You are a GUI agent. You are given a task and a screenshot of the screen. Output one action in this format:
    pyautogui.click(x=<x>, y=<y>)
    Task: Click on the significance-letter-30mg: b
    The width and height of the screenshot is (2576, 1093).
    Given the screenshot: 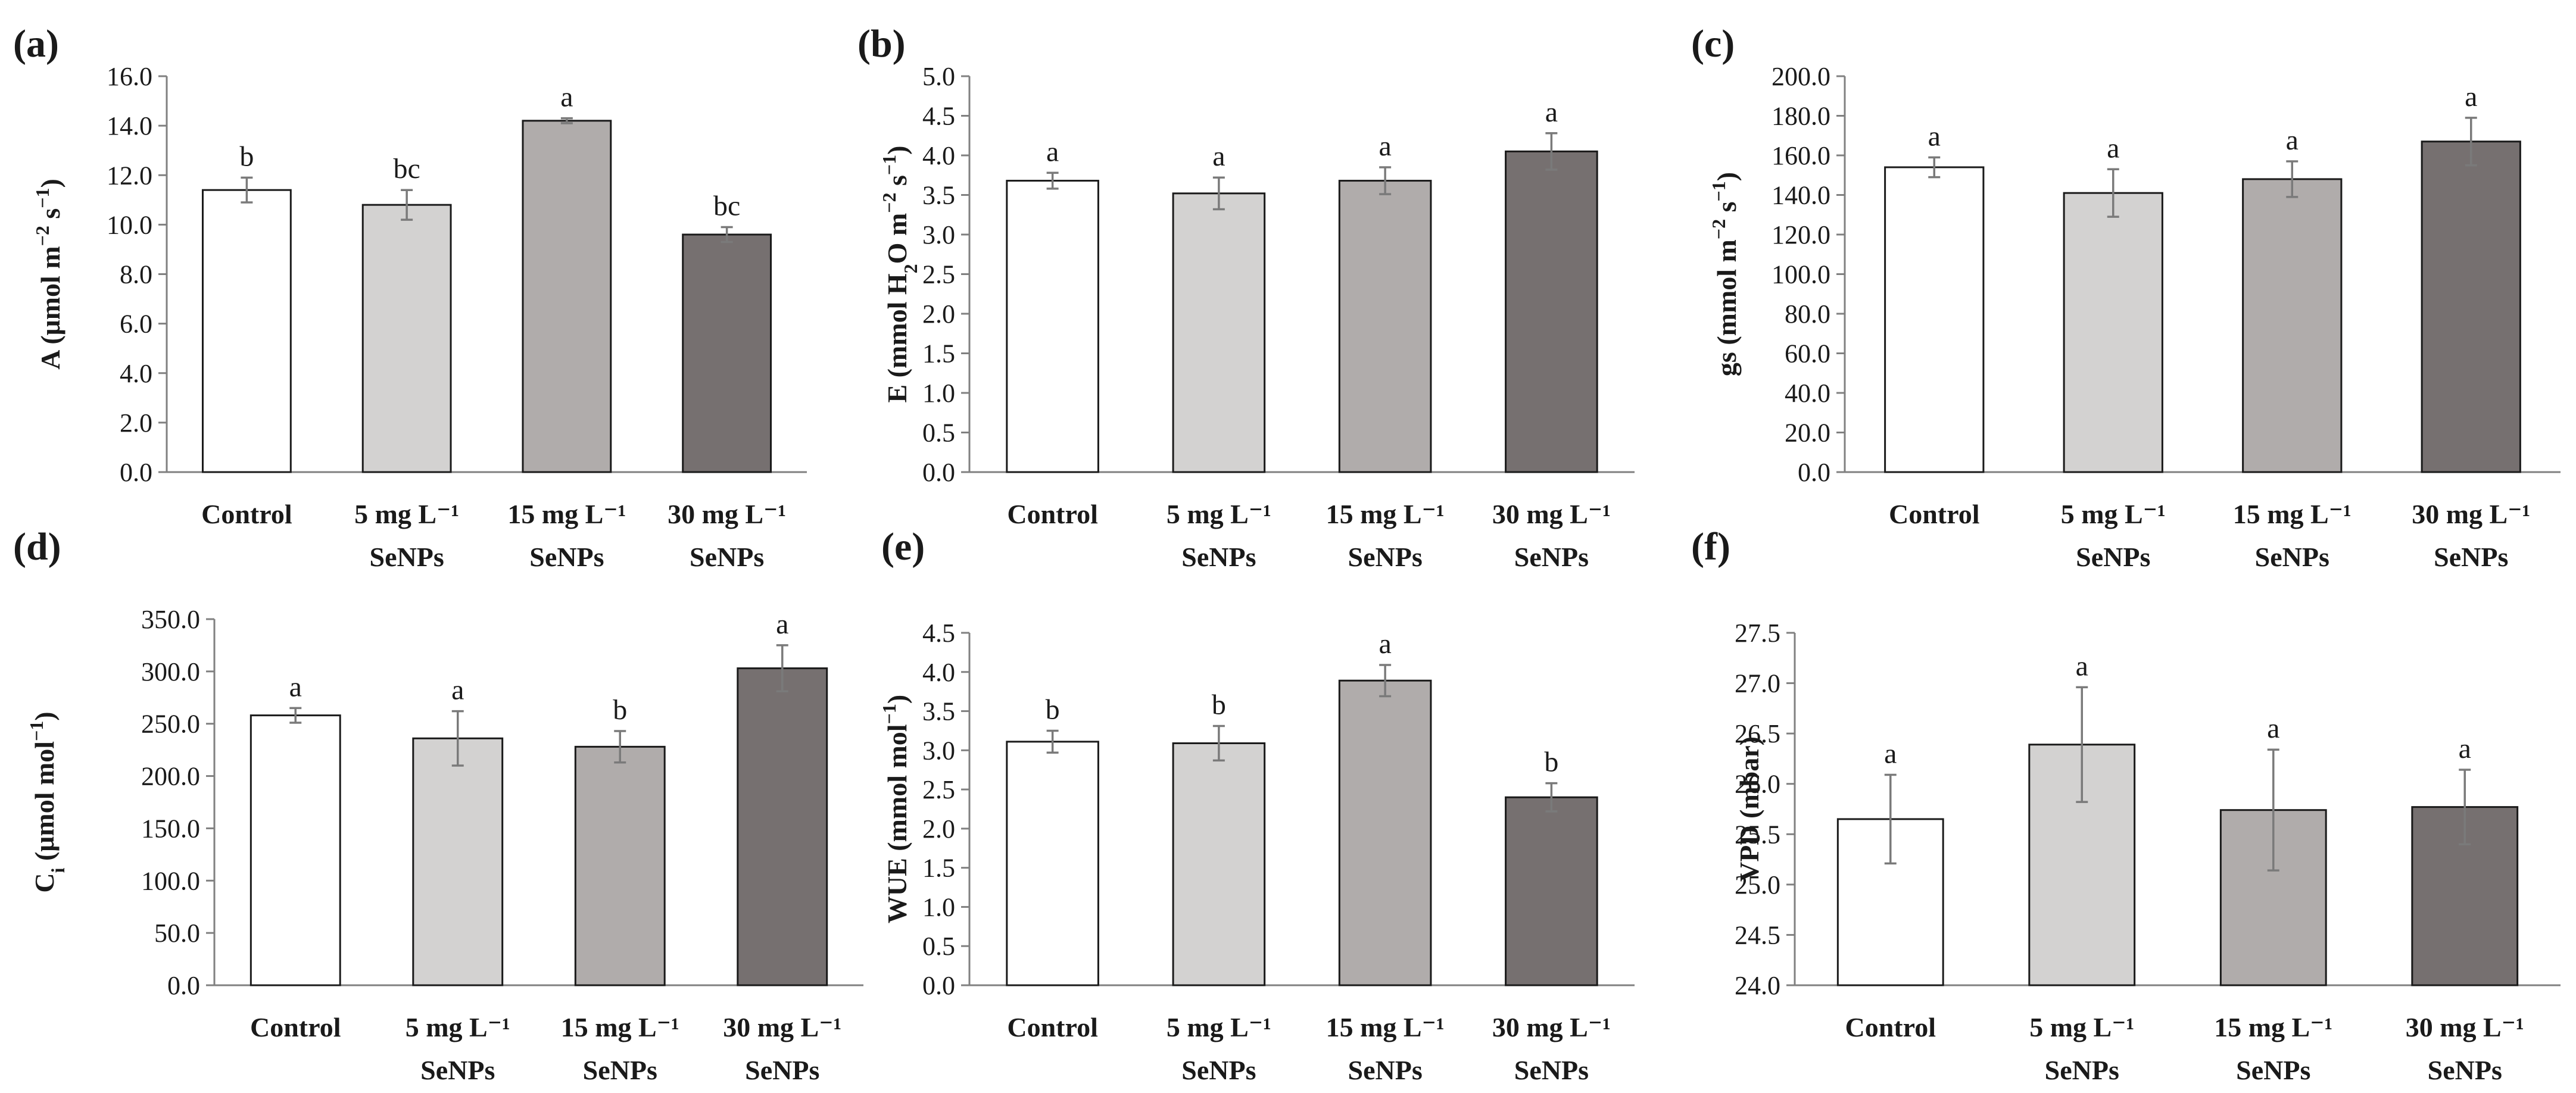 What is the action you would take?
    pyautogui.click(x=1551, y=763)
    